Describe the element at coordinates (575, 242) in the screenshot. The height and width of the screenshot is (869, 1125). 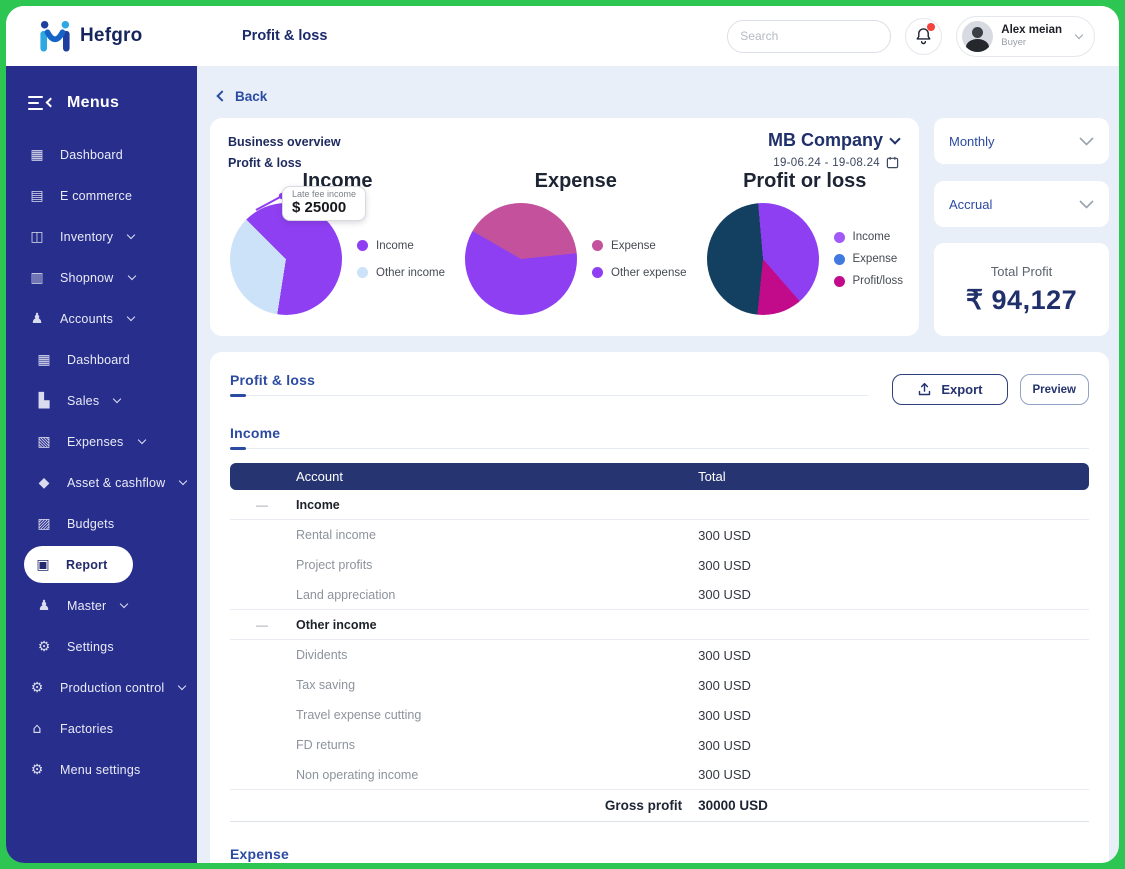
I see `expense-chart-group: Expense Expense` at that location.